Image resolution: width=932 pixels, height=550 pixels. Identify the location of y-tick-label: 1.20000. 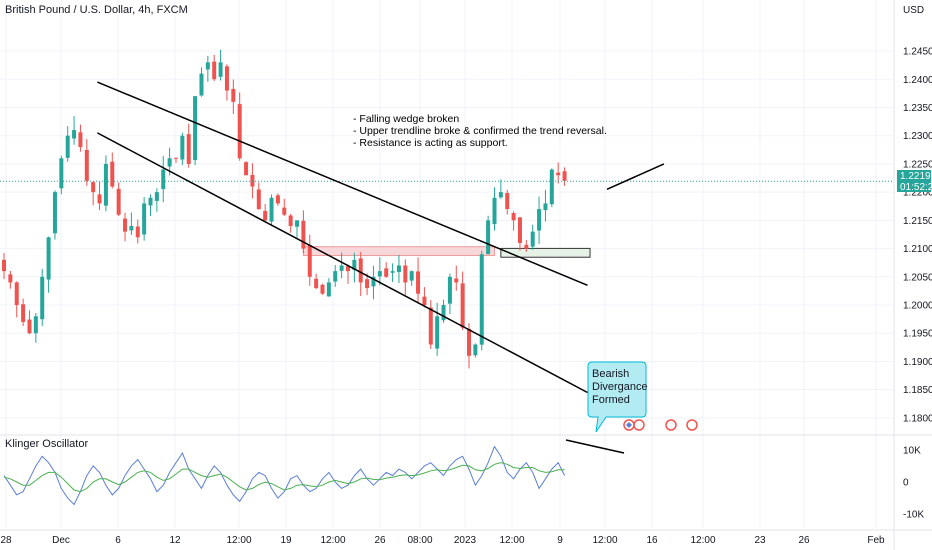
(917, 306).